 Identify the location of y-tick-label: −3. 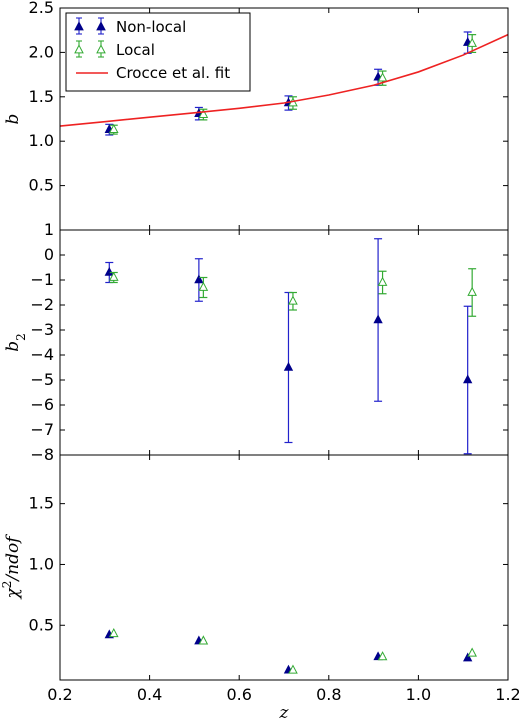
(42, 329).